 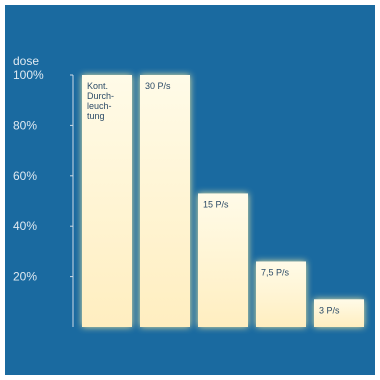 I want to click on bar-label: 15 P/s, so click(x=216, y=204).